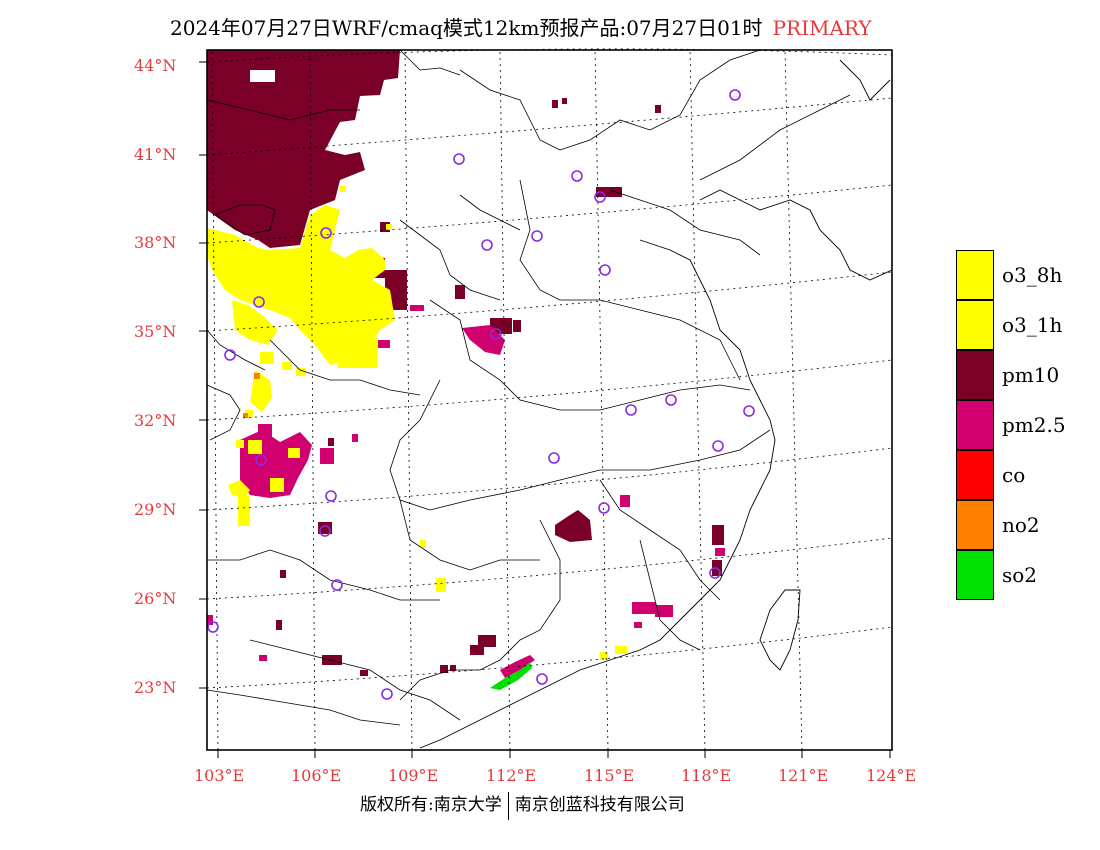 The image size is (1100, 850). Describe the element at coordinates (1032, 325) in the screenshot. I see `legend-label: o3_1h` at that location.